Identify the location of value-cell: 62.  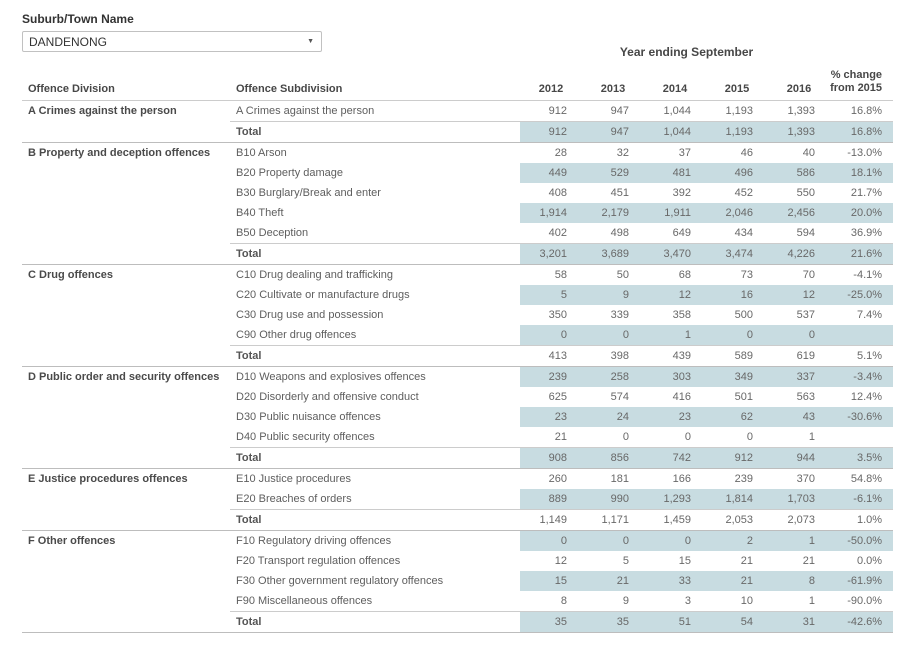
(737, 416).